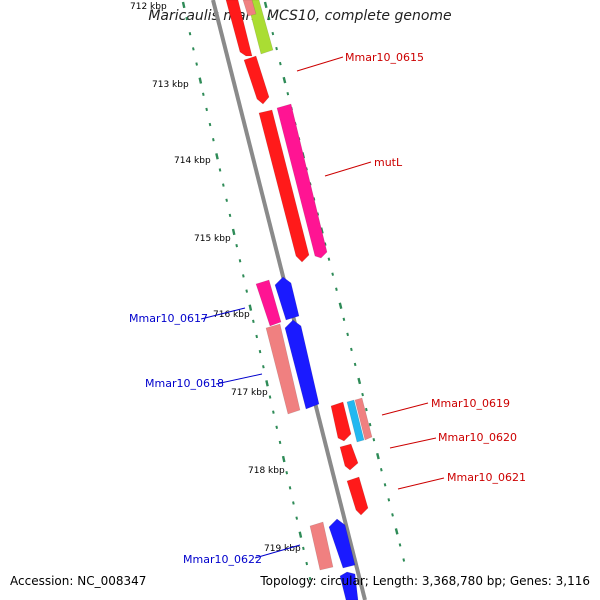 The image size is (600, 600). Describe the element at coordinates (184, 383) in the screenshot. I see `gene-label-mmar10-0618: Mmar10_0618` at that location.